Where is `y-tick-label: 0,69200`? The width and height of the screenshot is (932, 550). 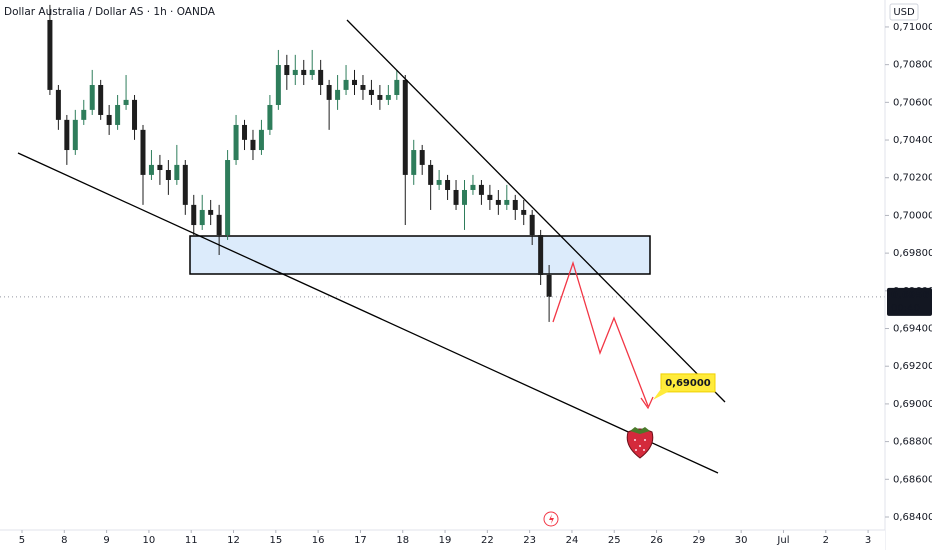 y-tick-label: 0,69200 is located at coordinates (912, 366).